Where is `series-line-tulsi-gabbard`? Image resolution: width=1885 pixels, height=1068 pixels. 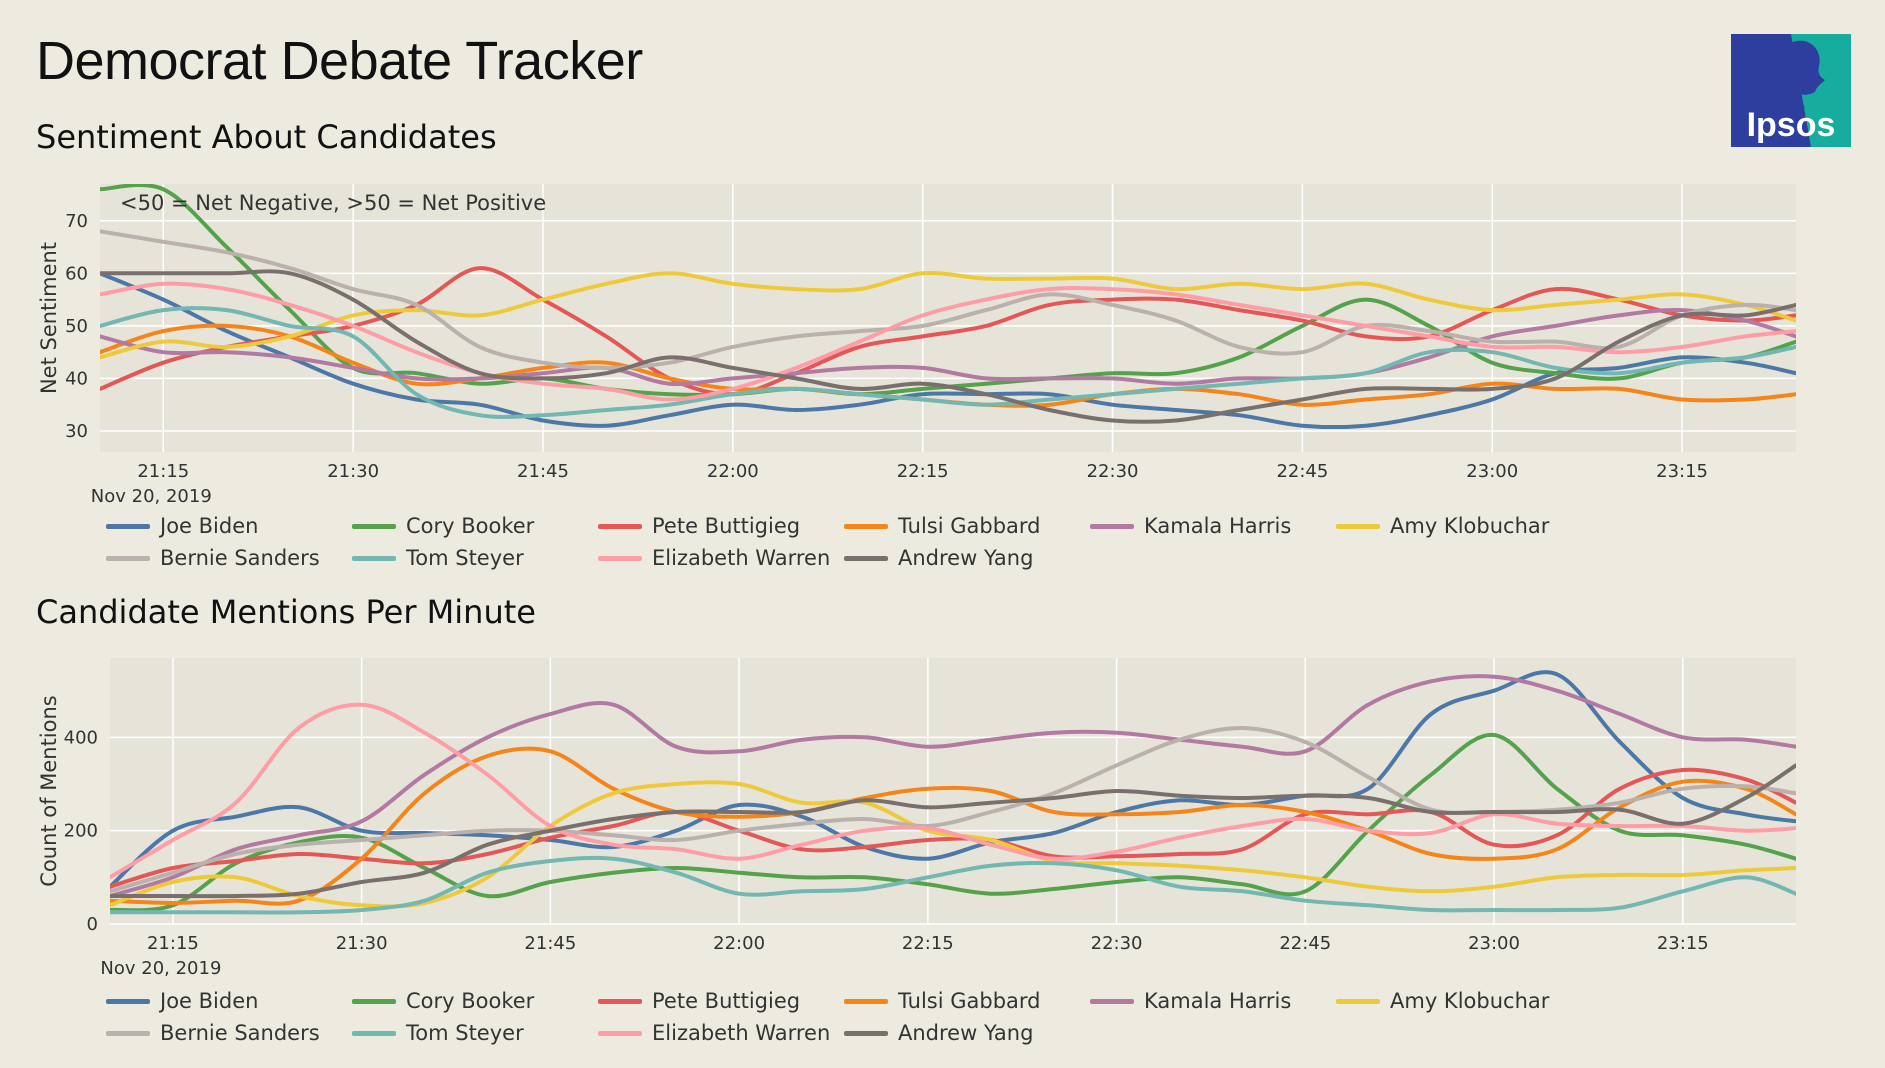
series-line-tulsi-gabbard is located at coordinates (953, 826).